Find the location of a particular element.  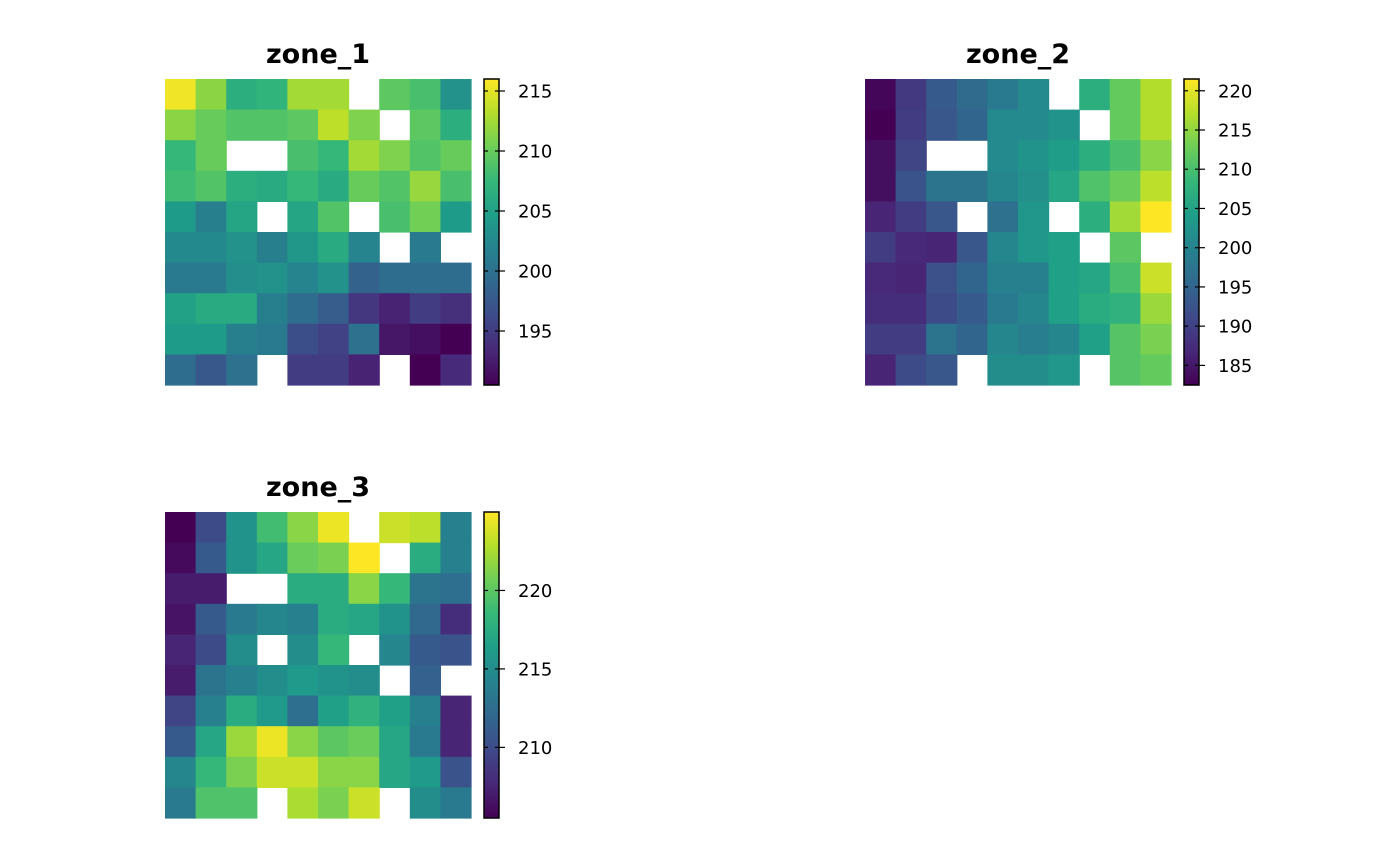

panel-title: zone_2 is located at coordinates (1018, 54).